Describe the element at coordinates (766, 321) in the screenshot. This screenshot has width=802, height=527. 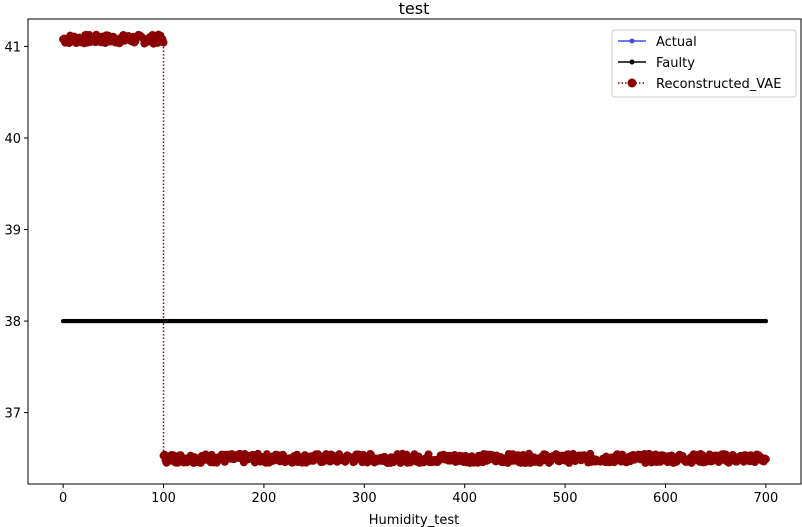
I see `faulty-point` at that location.